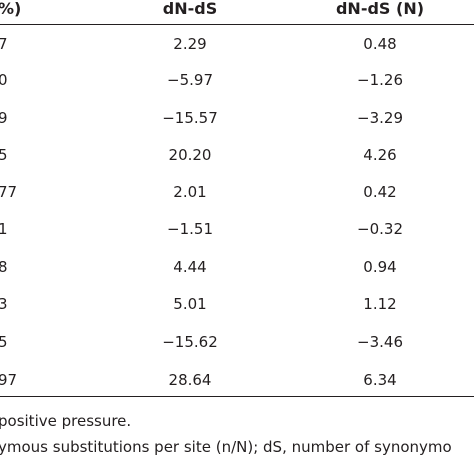  I want to click on table-cell: 8, so click(4, 267).